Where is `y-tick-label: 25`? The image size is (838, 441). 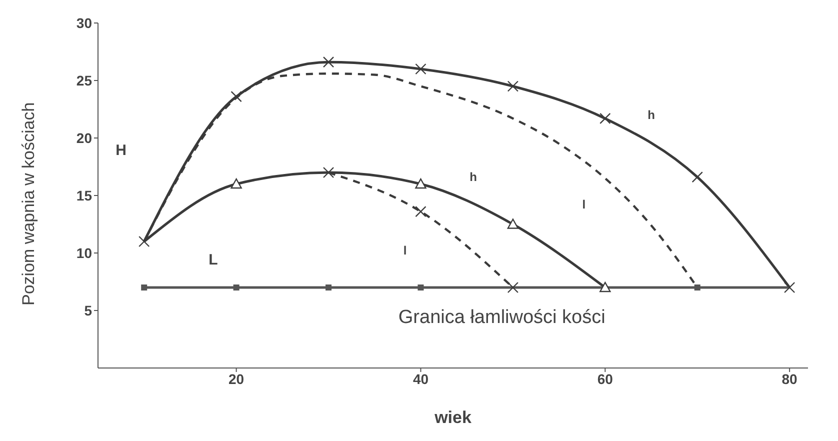
y-tick-label: 25 is located at coordinates (84, 80).